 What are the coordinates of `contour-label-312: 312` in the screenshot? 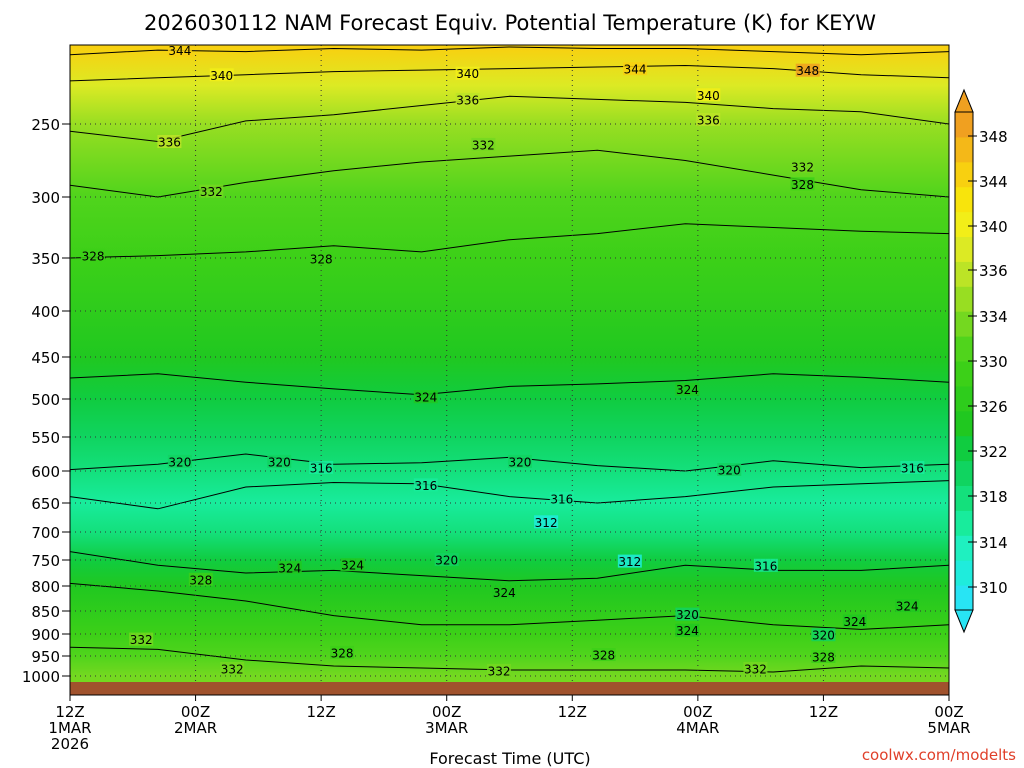 It's located at (546, 523).